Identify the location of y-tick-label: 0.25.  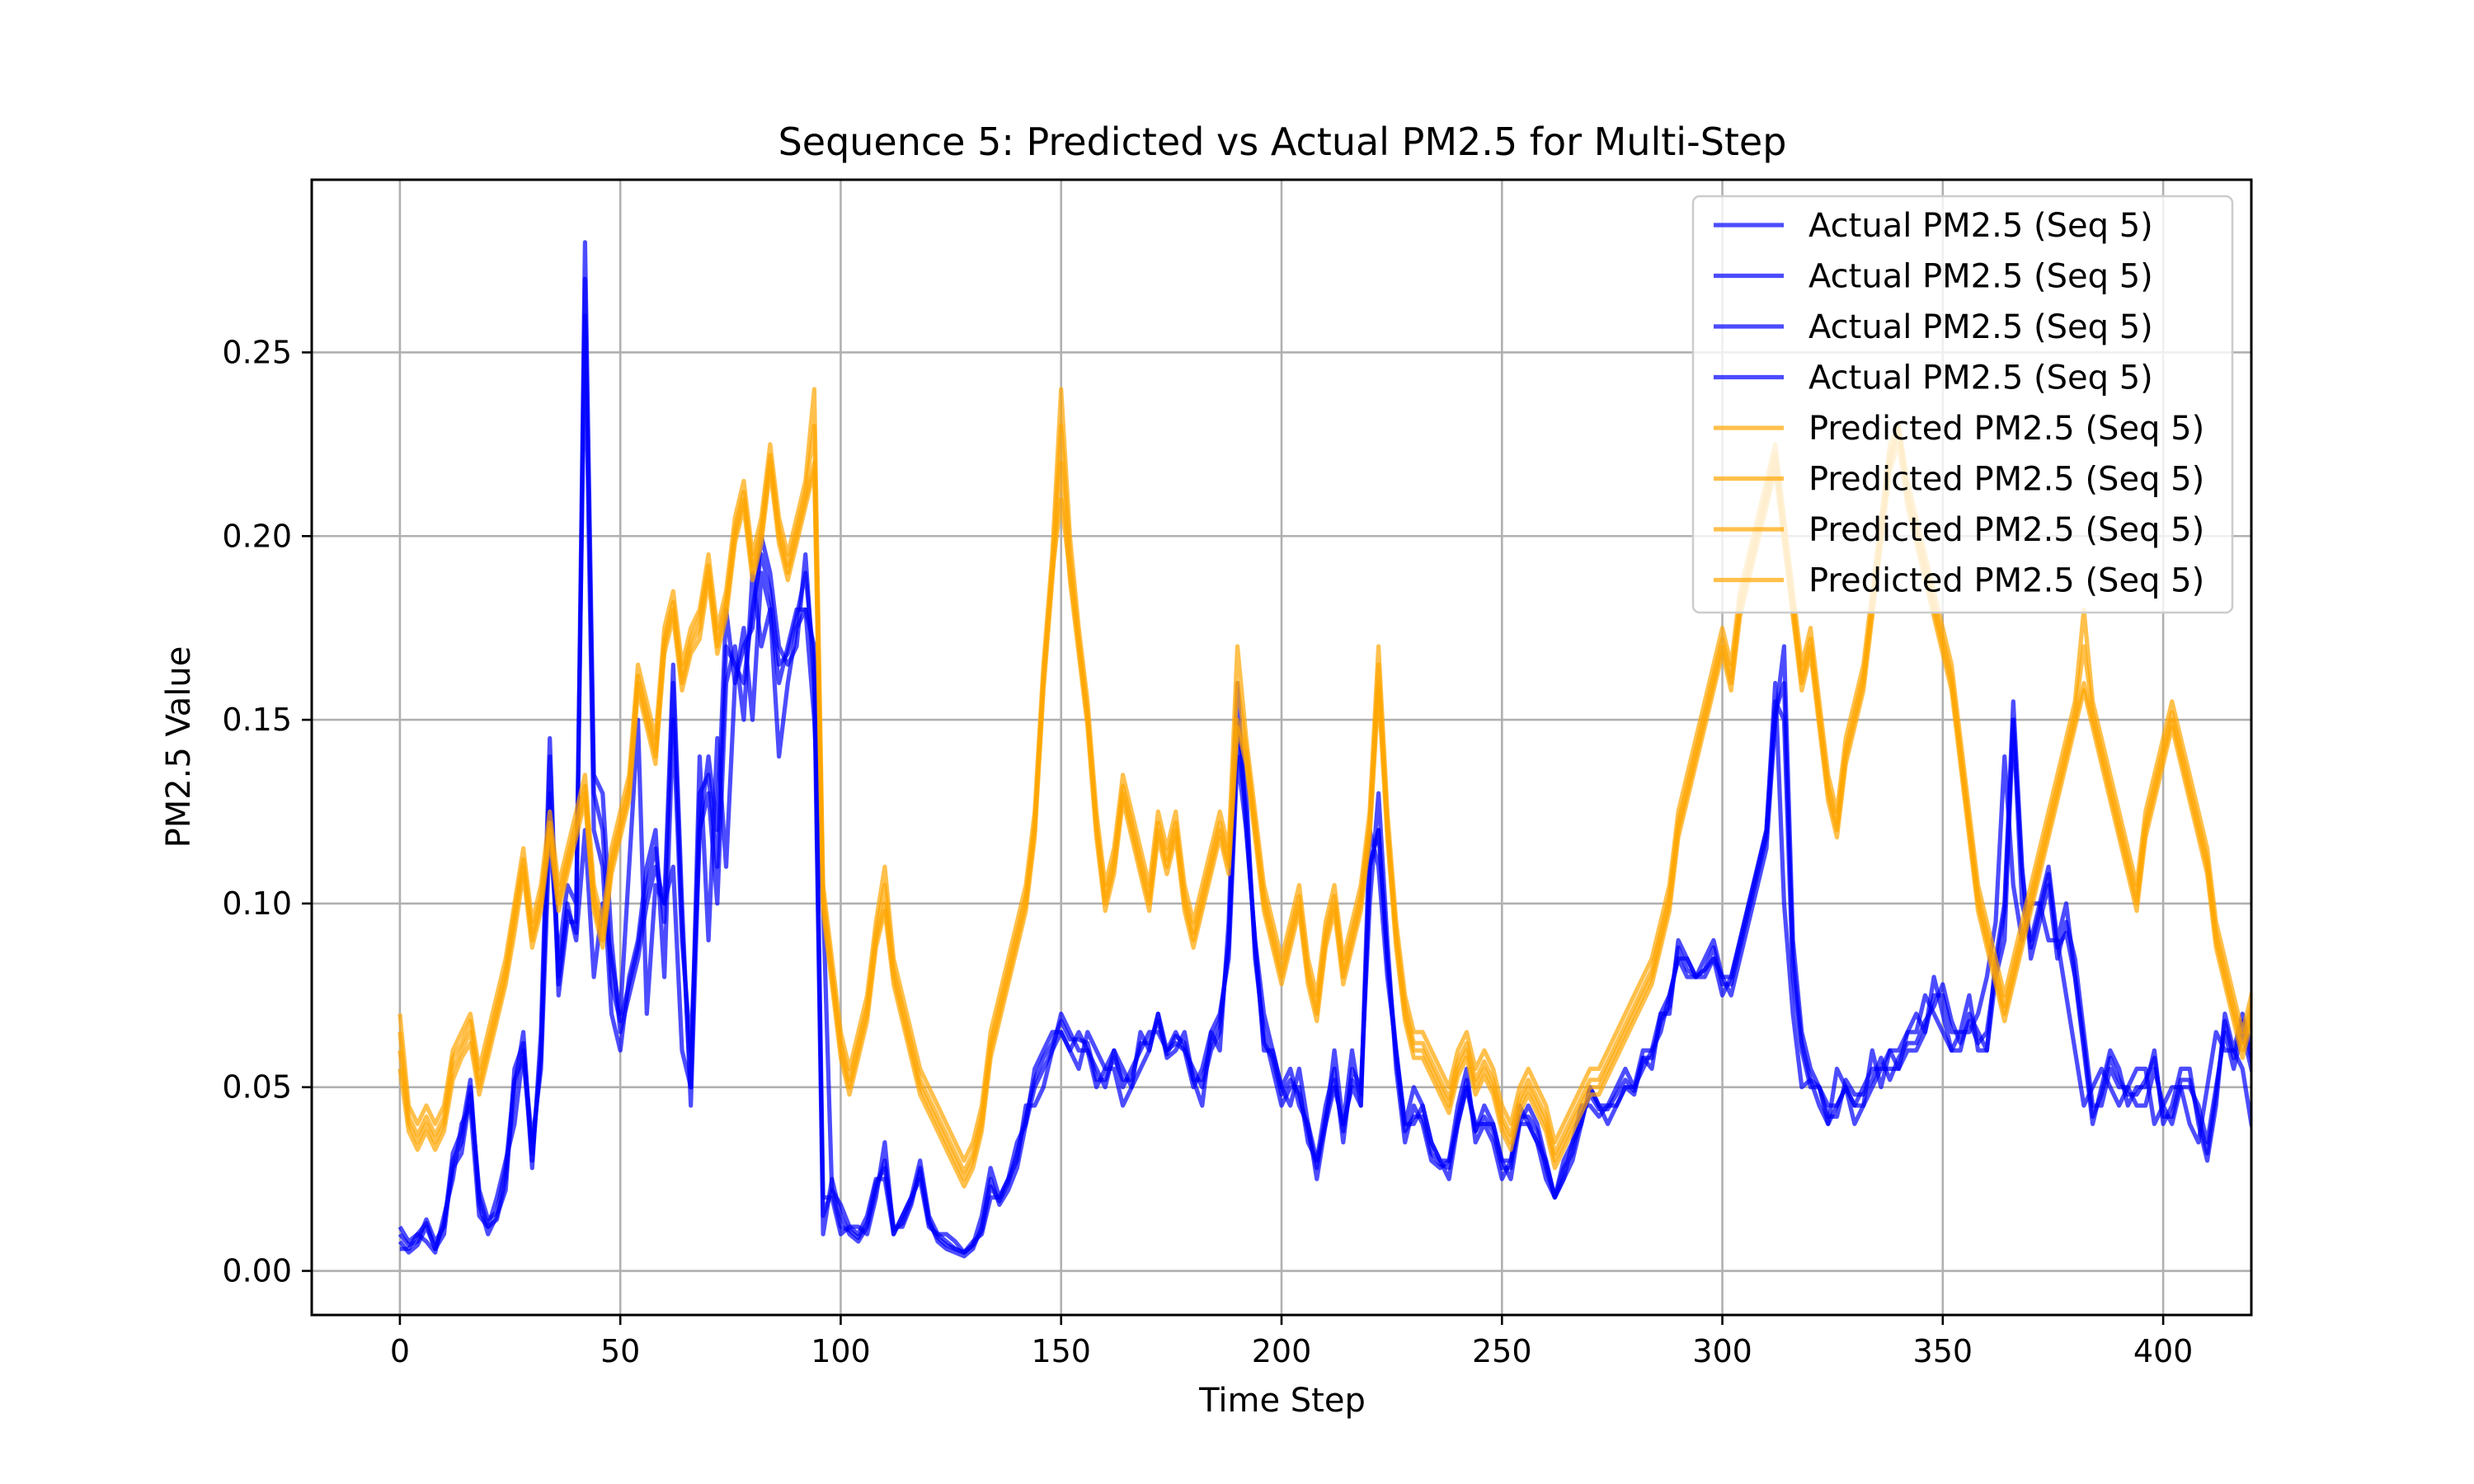
(257, 352).